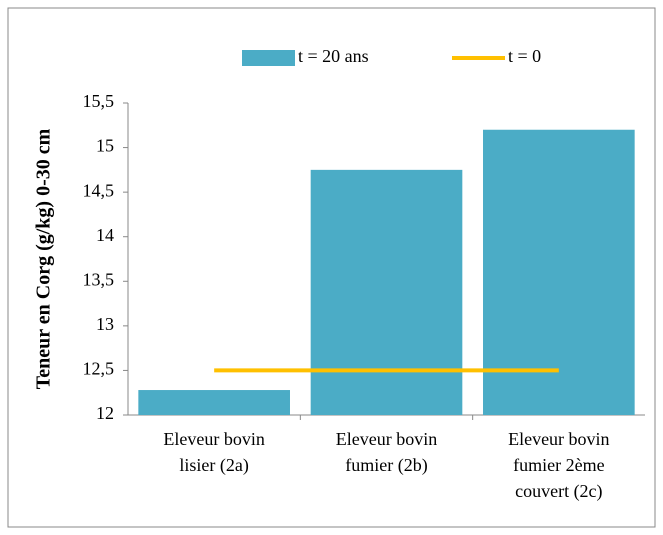 This screenshot has height=535, width=663. Describe the element at coordinates (99, 369) in the screenshot. I see `y-tick-label: 12,5` at that location.